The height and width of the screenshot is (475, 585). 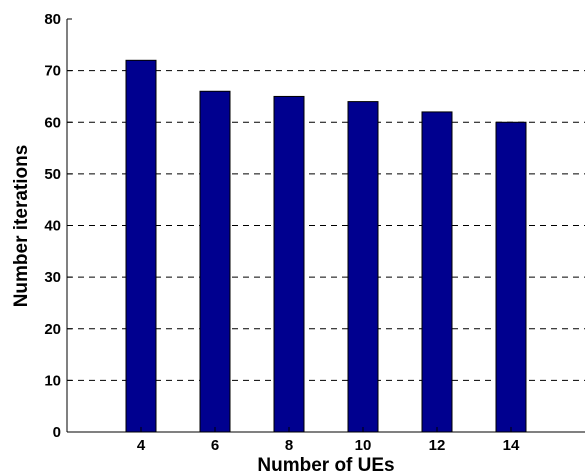 What do you see at coordinates (52, 277) in the screenshot?
I see `y-tick-label: 30` at bounding box center [52, 277].